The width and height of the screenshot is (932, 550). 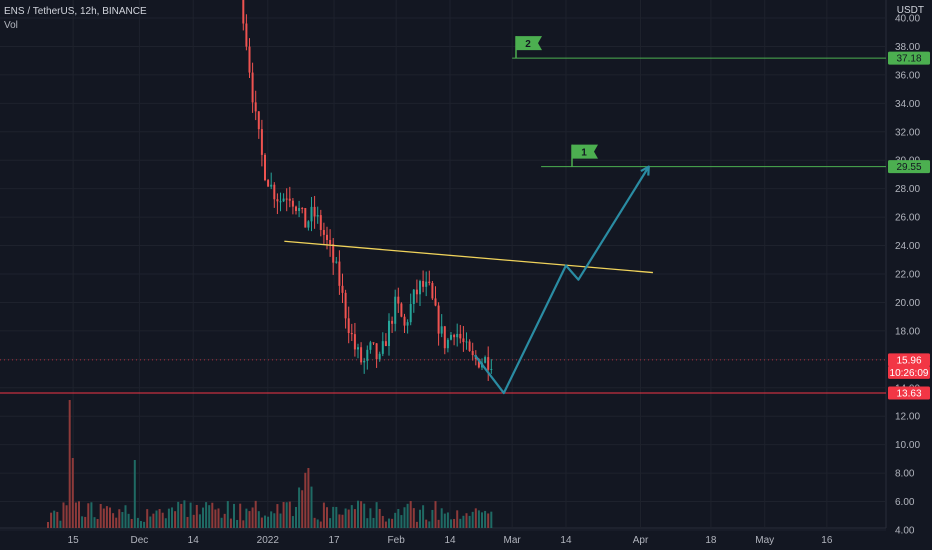 I want to click on currency-label: USDT, so click(x=910, y=10).